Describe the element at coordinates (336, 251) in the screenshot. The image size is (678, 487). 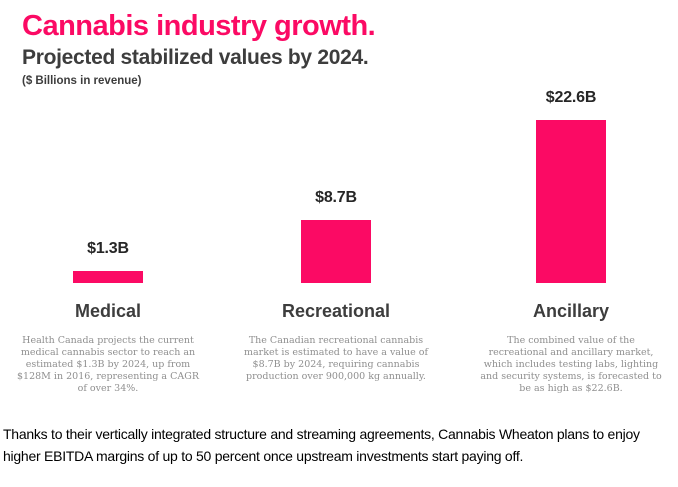
I see `bar-recreational` at that location.